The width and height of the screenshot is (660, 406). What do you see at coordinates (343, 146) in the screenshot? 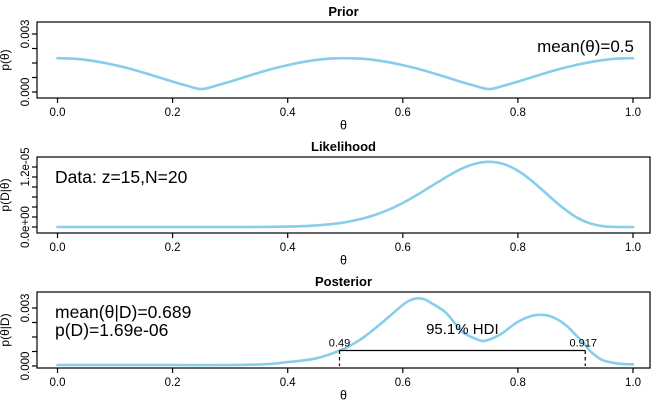
I see `panel-title: Likelihood` at bounding box center [343, 146].